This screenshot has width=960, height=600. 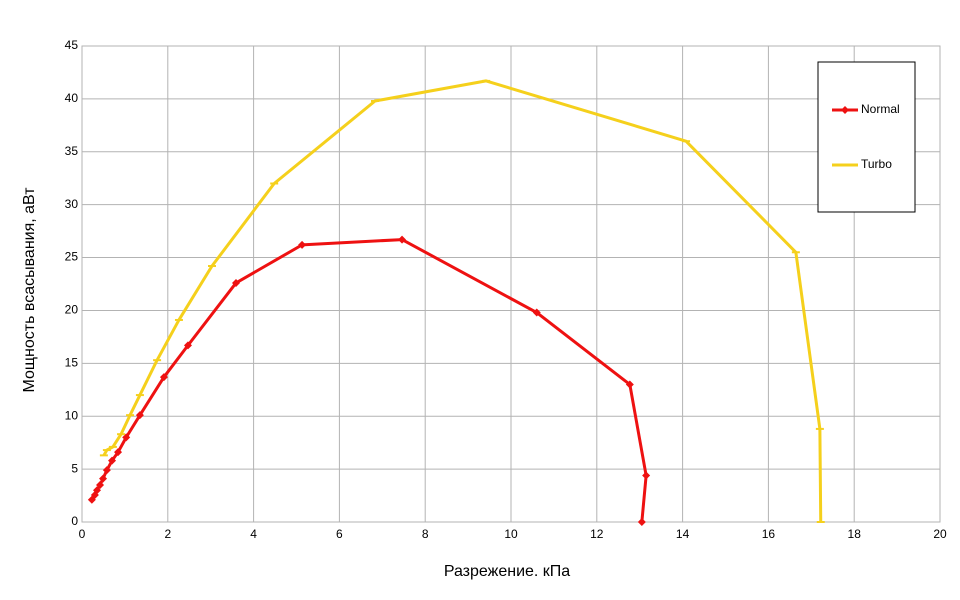 What do you see at coordinates (29, 290) in the screenshot?
I see `y-axis-title: Мощность всасывания, аВт` at bounding box center [29, 290].